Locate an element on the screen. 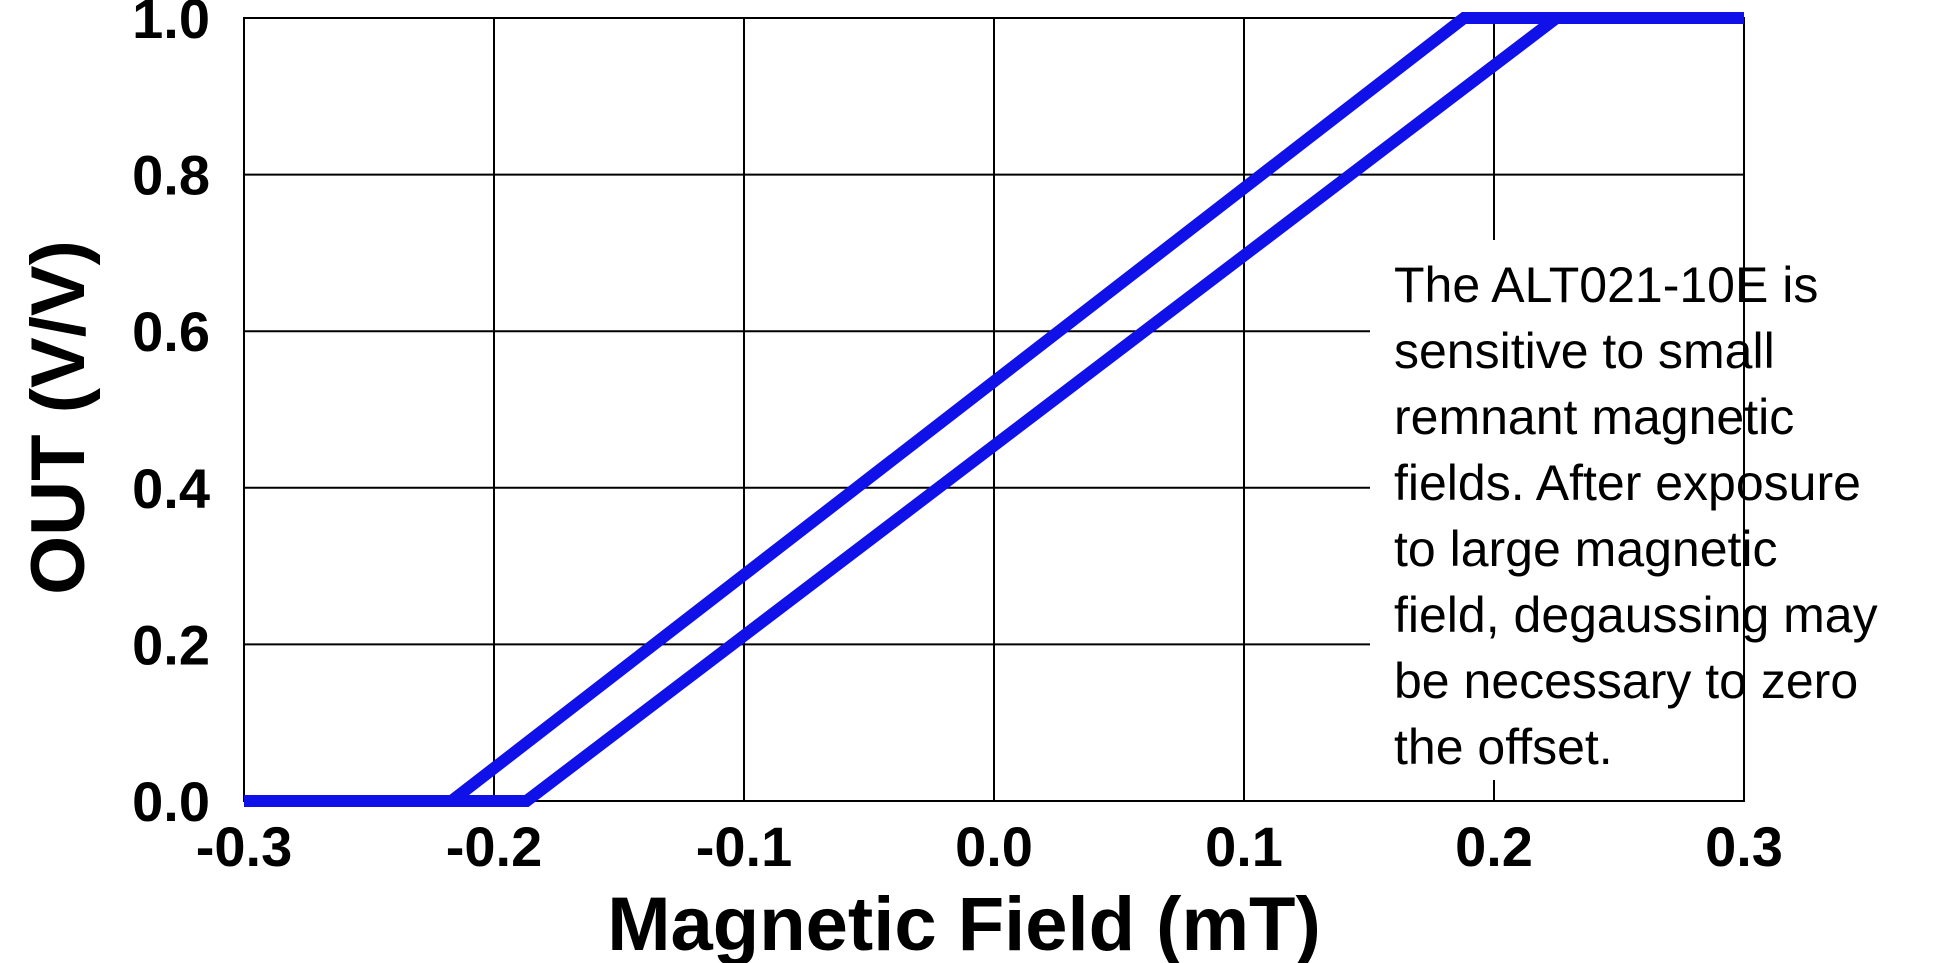 The width and height of the screenshot is (1935, 963). x-axis-title: Magnetic Field (mT) is located at coordinates (964, 922).